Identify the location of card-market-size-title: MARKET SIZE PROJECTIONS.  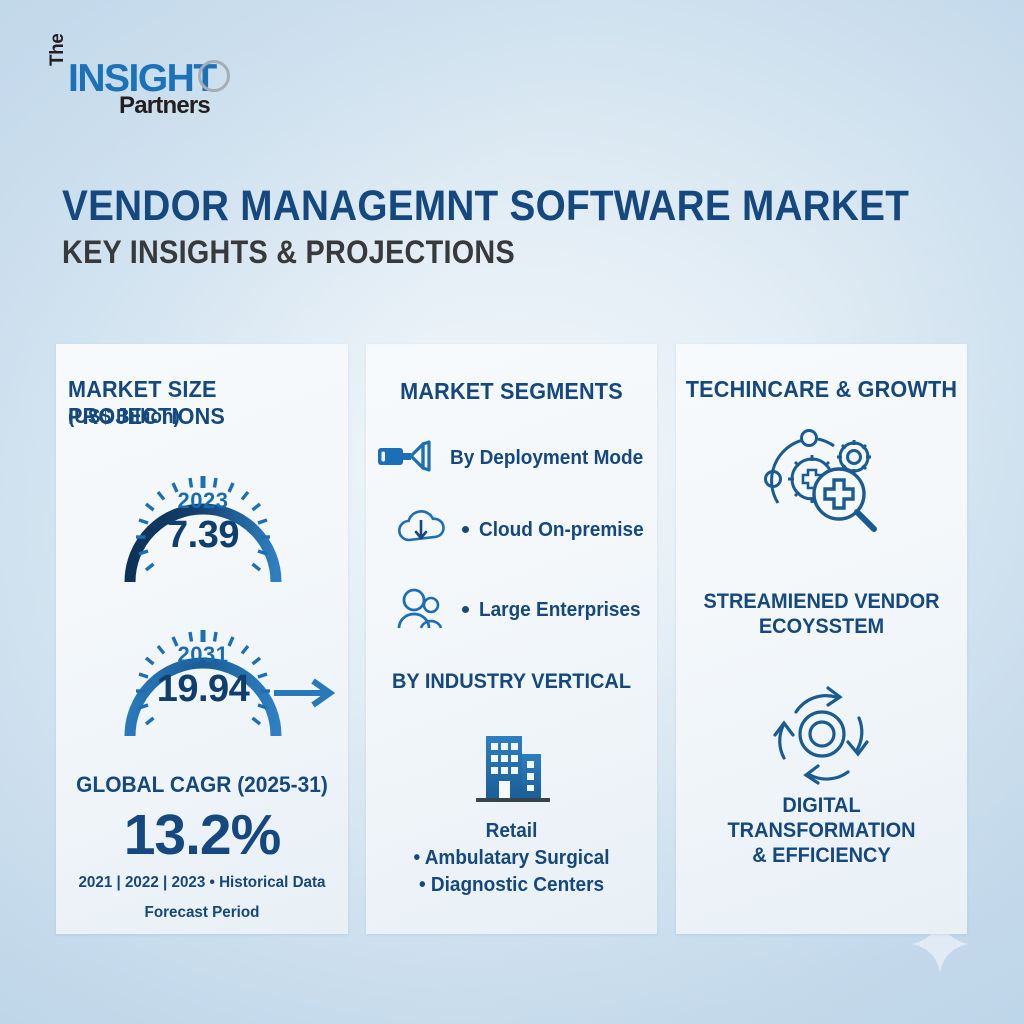
(147, 402).